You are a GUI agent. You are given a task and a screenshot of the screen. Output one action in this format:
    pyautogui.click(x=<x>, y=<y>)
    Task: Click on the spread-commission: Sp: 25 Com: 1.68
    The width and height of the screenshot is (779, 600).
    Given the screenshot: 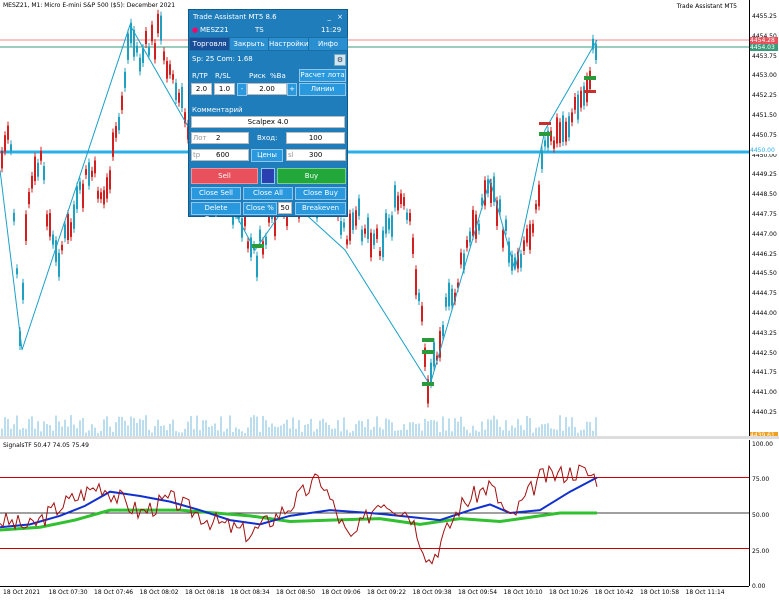 What is the action you would take?
    pyautogui.click(x=222, y=59)
    